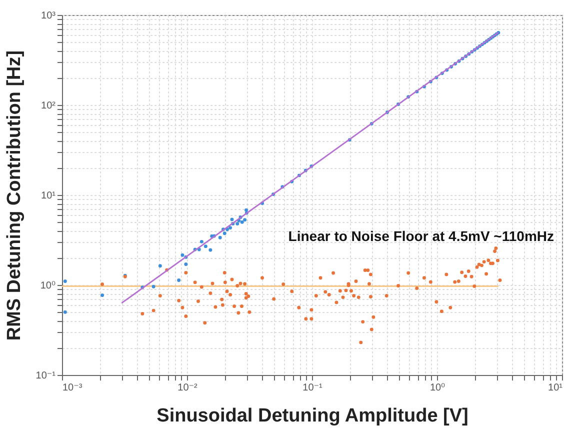 The height and width of the screenshot is (441, 583). What do you see at coordinates (312, 416) in the screenshot?
I see `x-axis-title: Sinusoidal Detuning Amplitude [V]` at bounding box center [312, 416].